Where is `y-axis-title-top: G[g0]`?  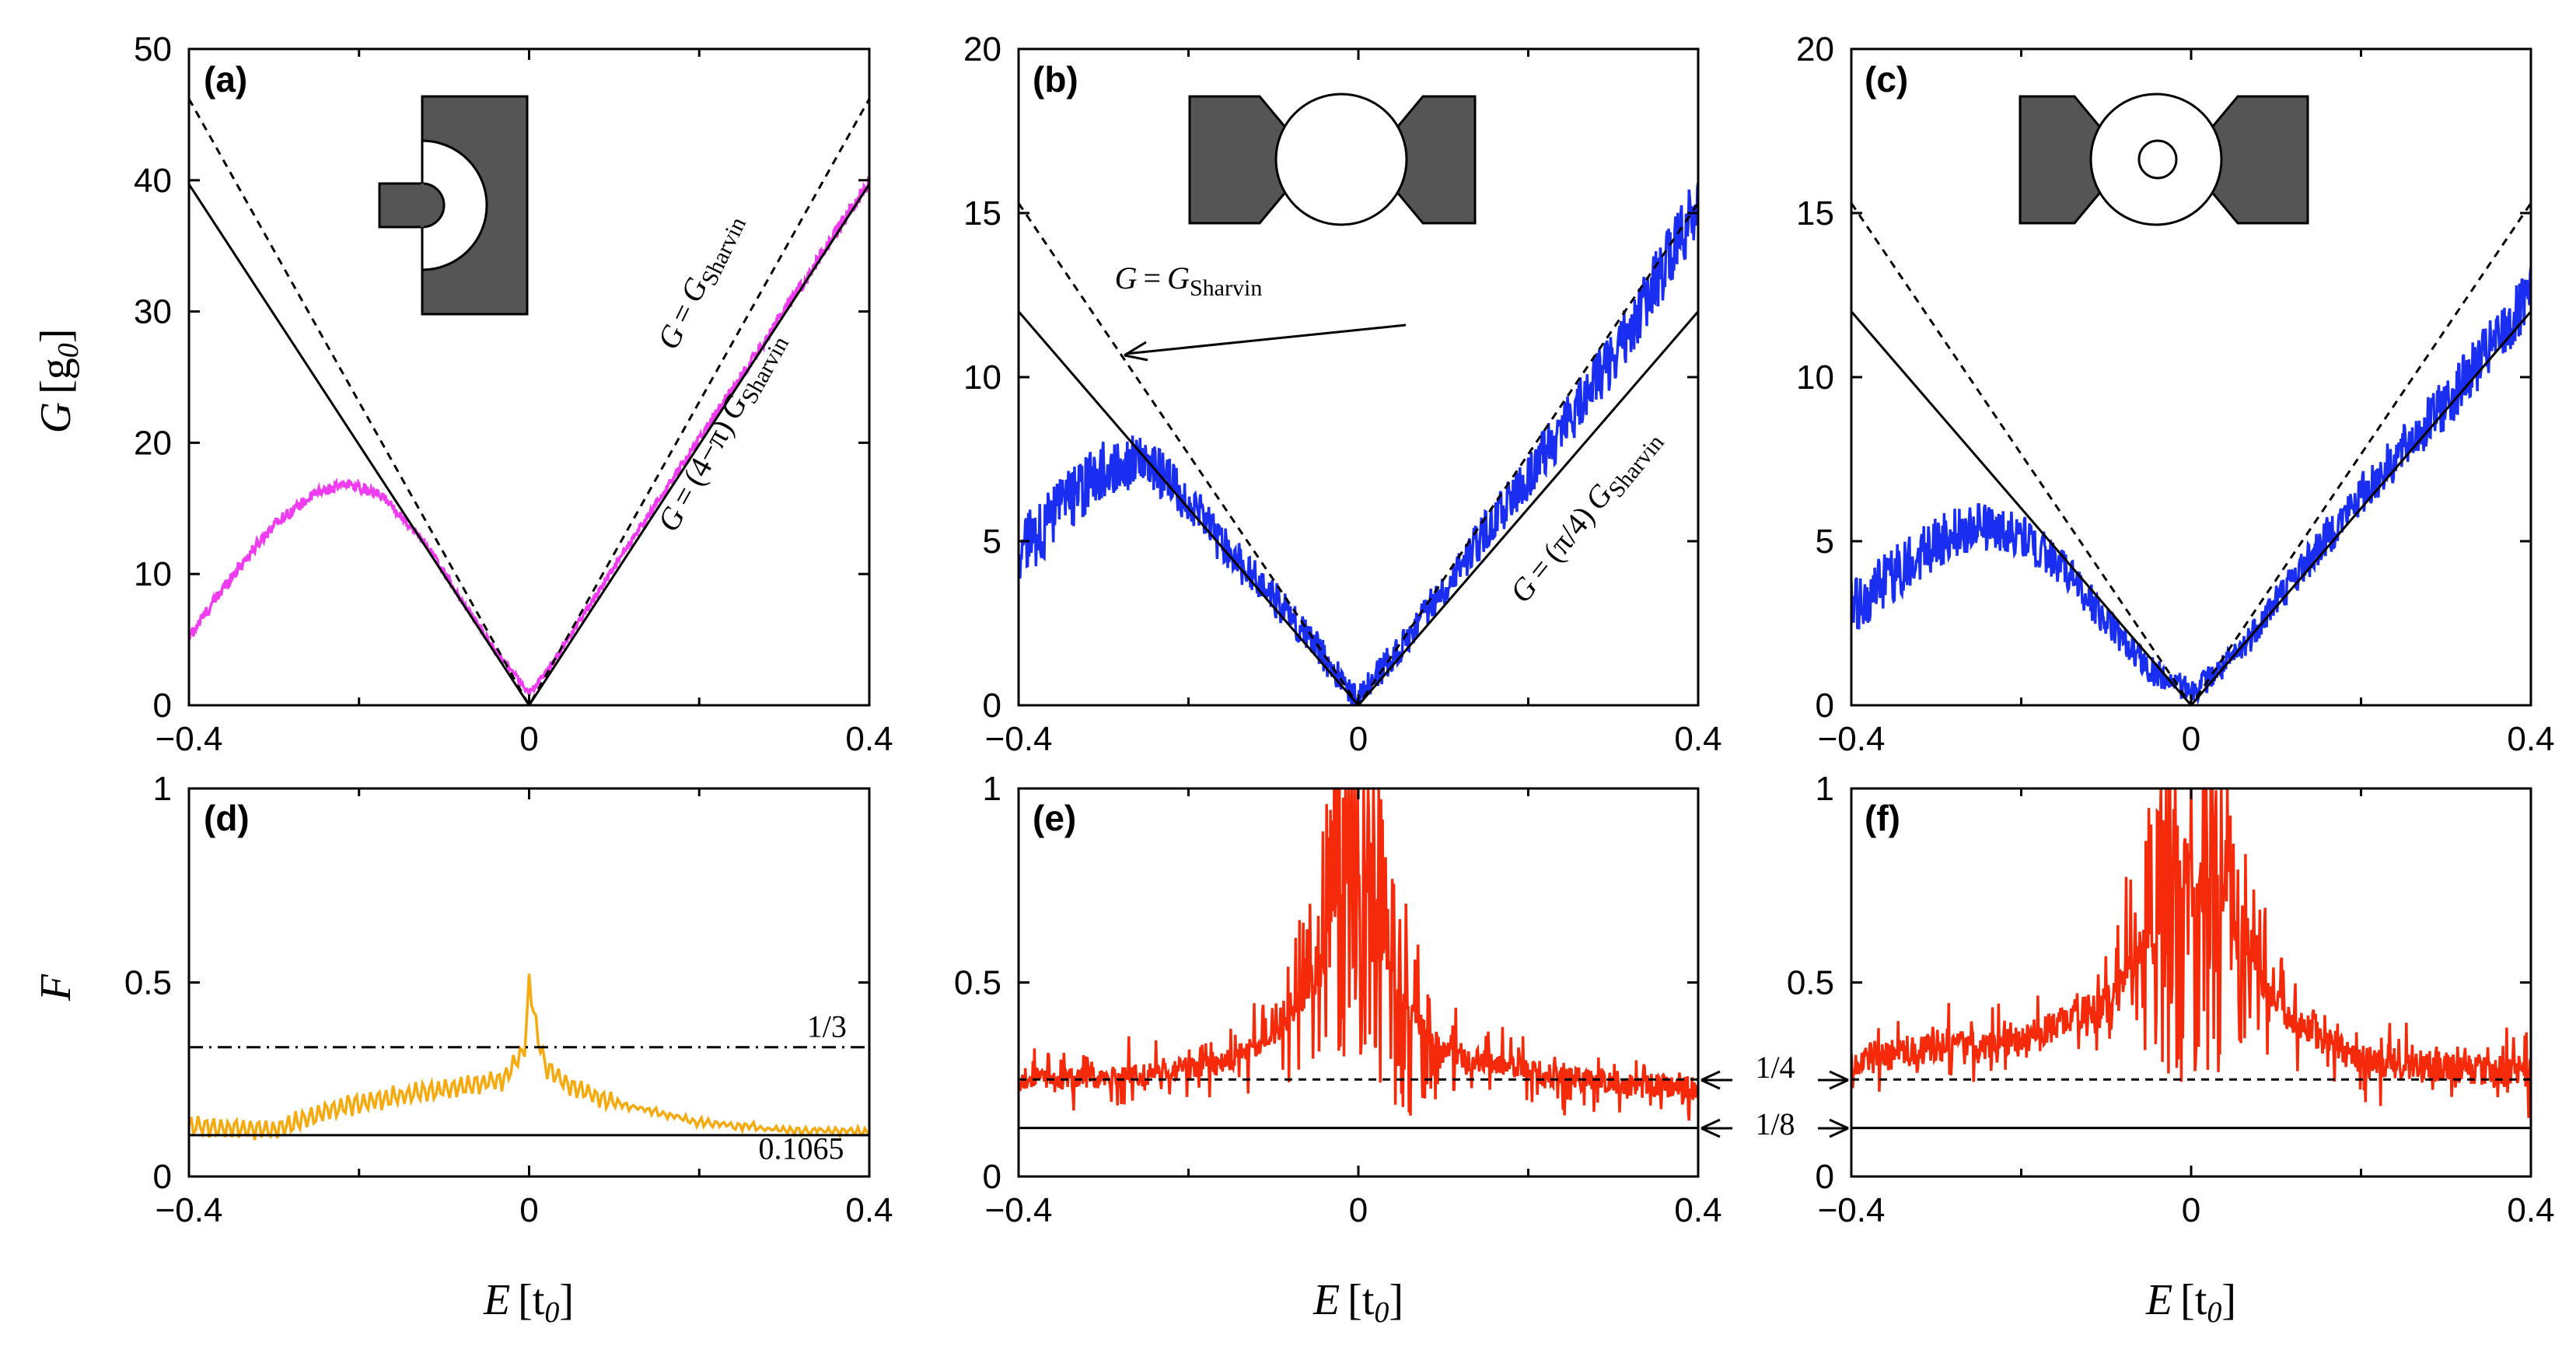 y-axis-title-top: G[g0] is located at coordinates (58, 382).